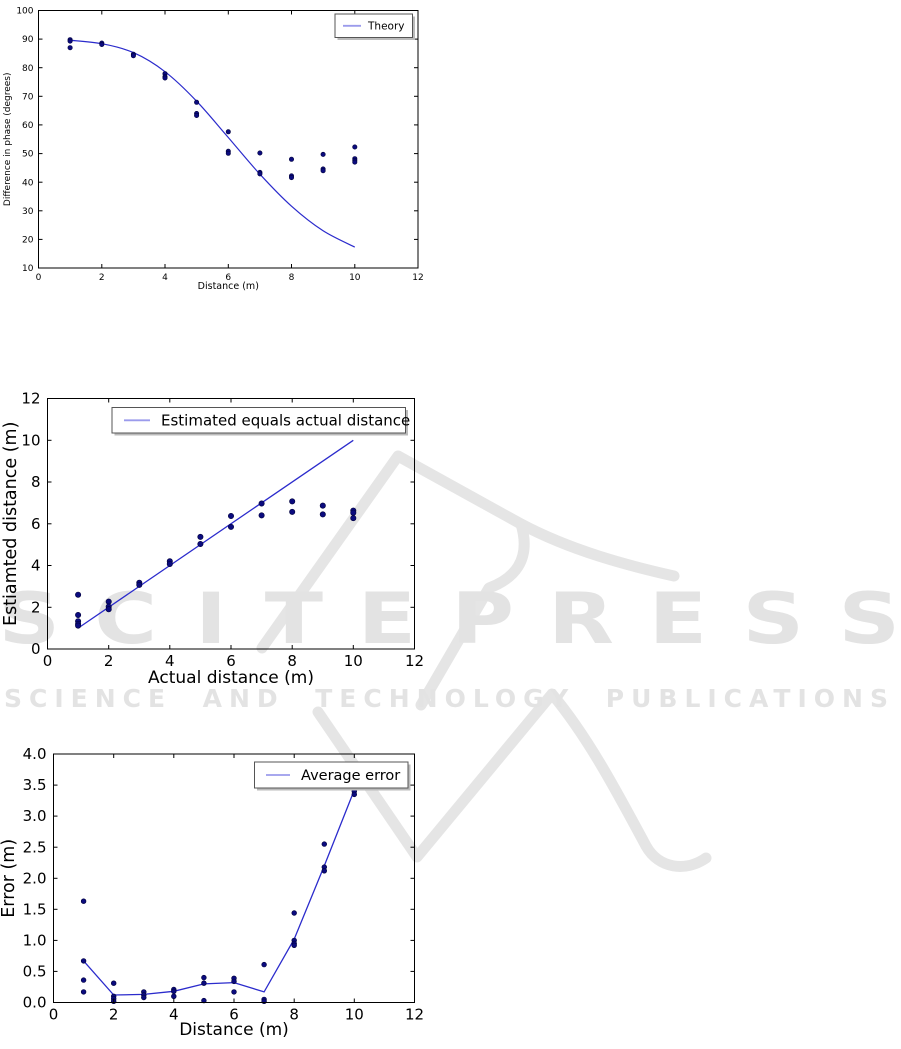  Describe the element at coordinates (294, 1015) in the screenshot. I see `x-tick-label: 8` at that location.